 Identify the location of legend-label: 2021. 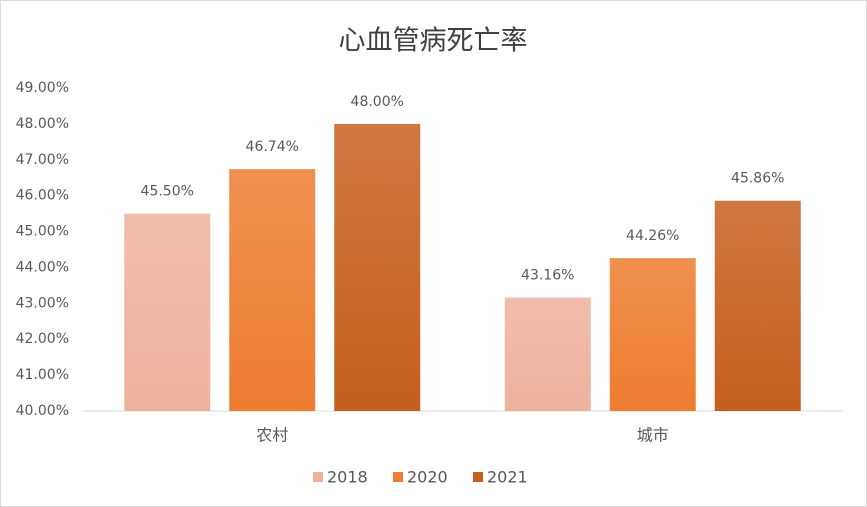
(507, 477).